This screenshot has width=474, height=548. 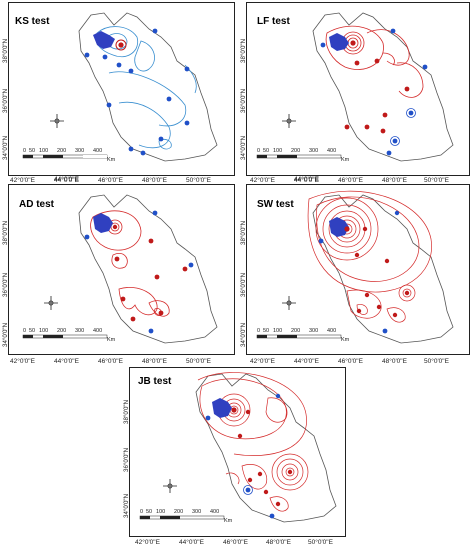 I want to click on red-station-ring, so click(x=121, y=45).